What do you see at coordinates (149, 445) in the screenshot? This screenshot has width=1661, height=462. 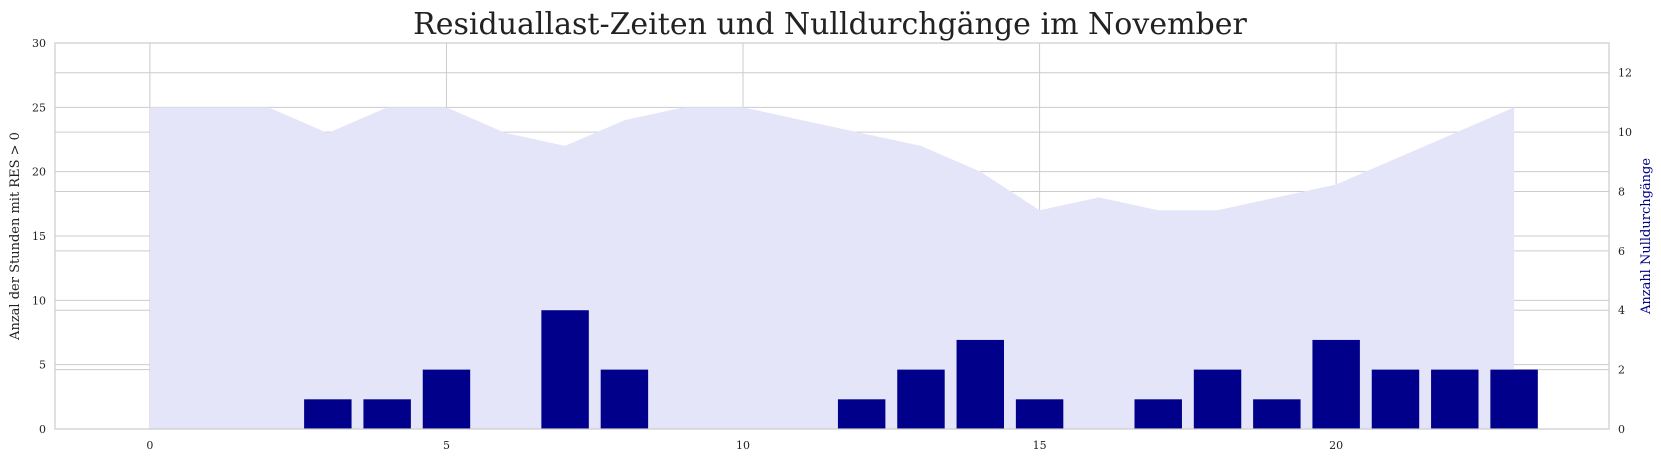 I see `x-tick-label: 0` at bounding box center [149, 445].